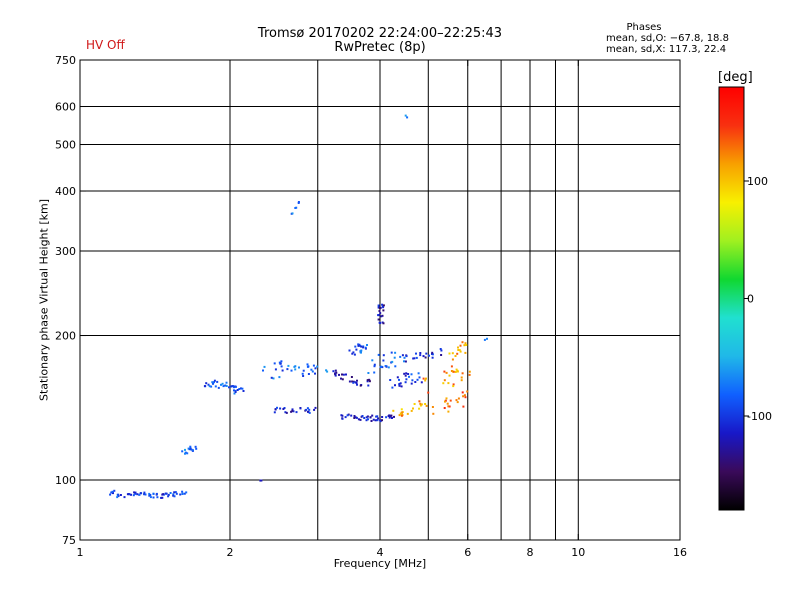 The width and height of the screenshot is (800, 600). Describe the element at coordinates (680, 552) in the screenshot. I see `x-tick-label: 16` at that location.